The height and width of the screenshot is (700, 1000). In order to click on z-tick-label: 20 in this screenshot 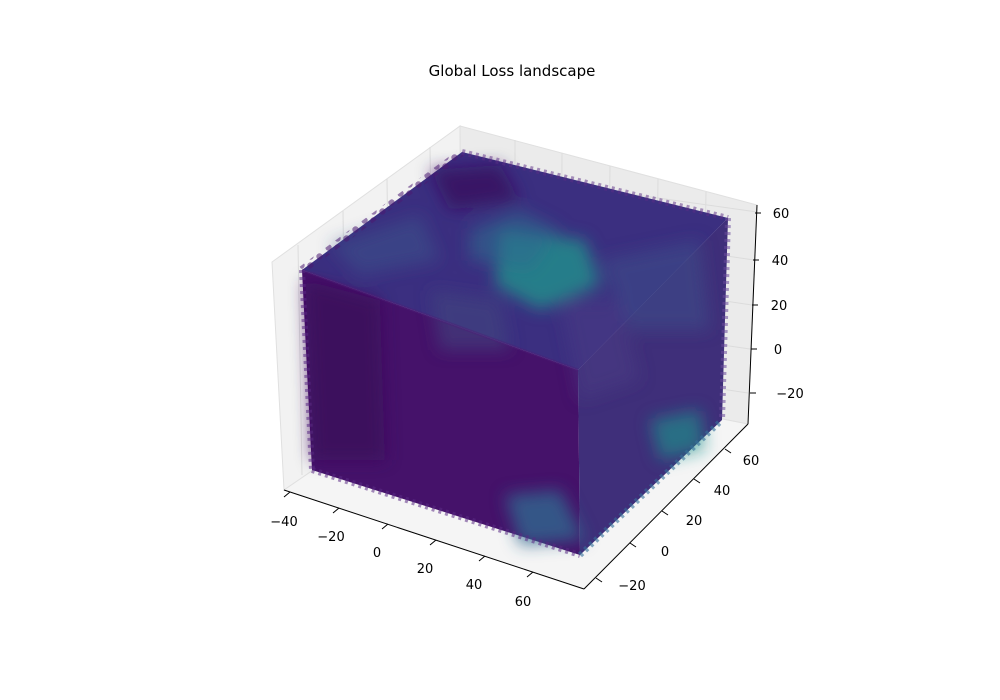, I will do `click(779, 306)`.